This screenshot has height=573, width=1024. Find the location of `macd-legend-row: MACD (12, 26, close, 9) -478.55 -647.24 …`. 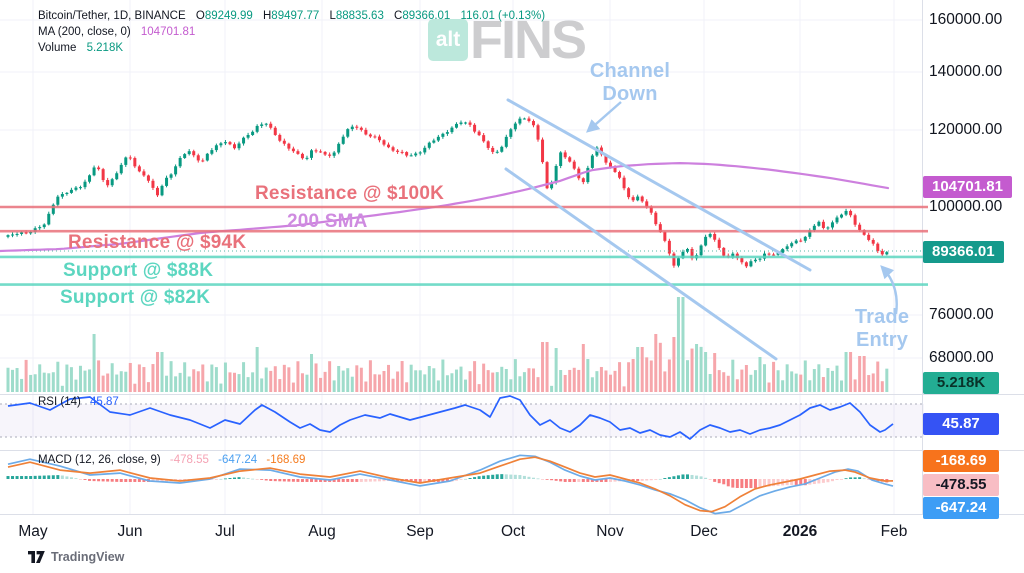

macd-legend-row: MACD (12, 26, close, 9) -478.55 -647.24 … is located at coordinates (171, 460).